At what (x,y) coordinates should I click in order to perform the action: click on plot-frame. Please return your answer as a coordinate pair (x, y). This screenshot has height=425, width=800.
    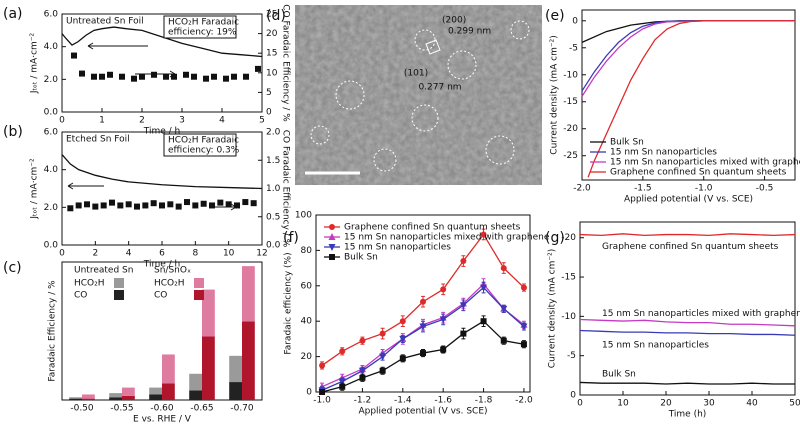
    Looking at the image, I should click on (423, 303).